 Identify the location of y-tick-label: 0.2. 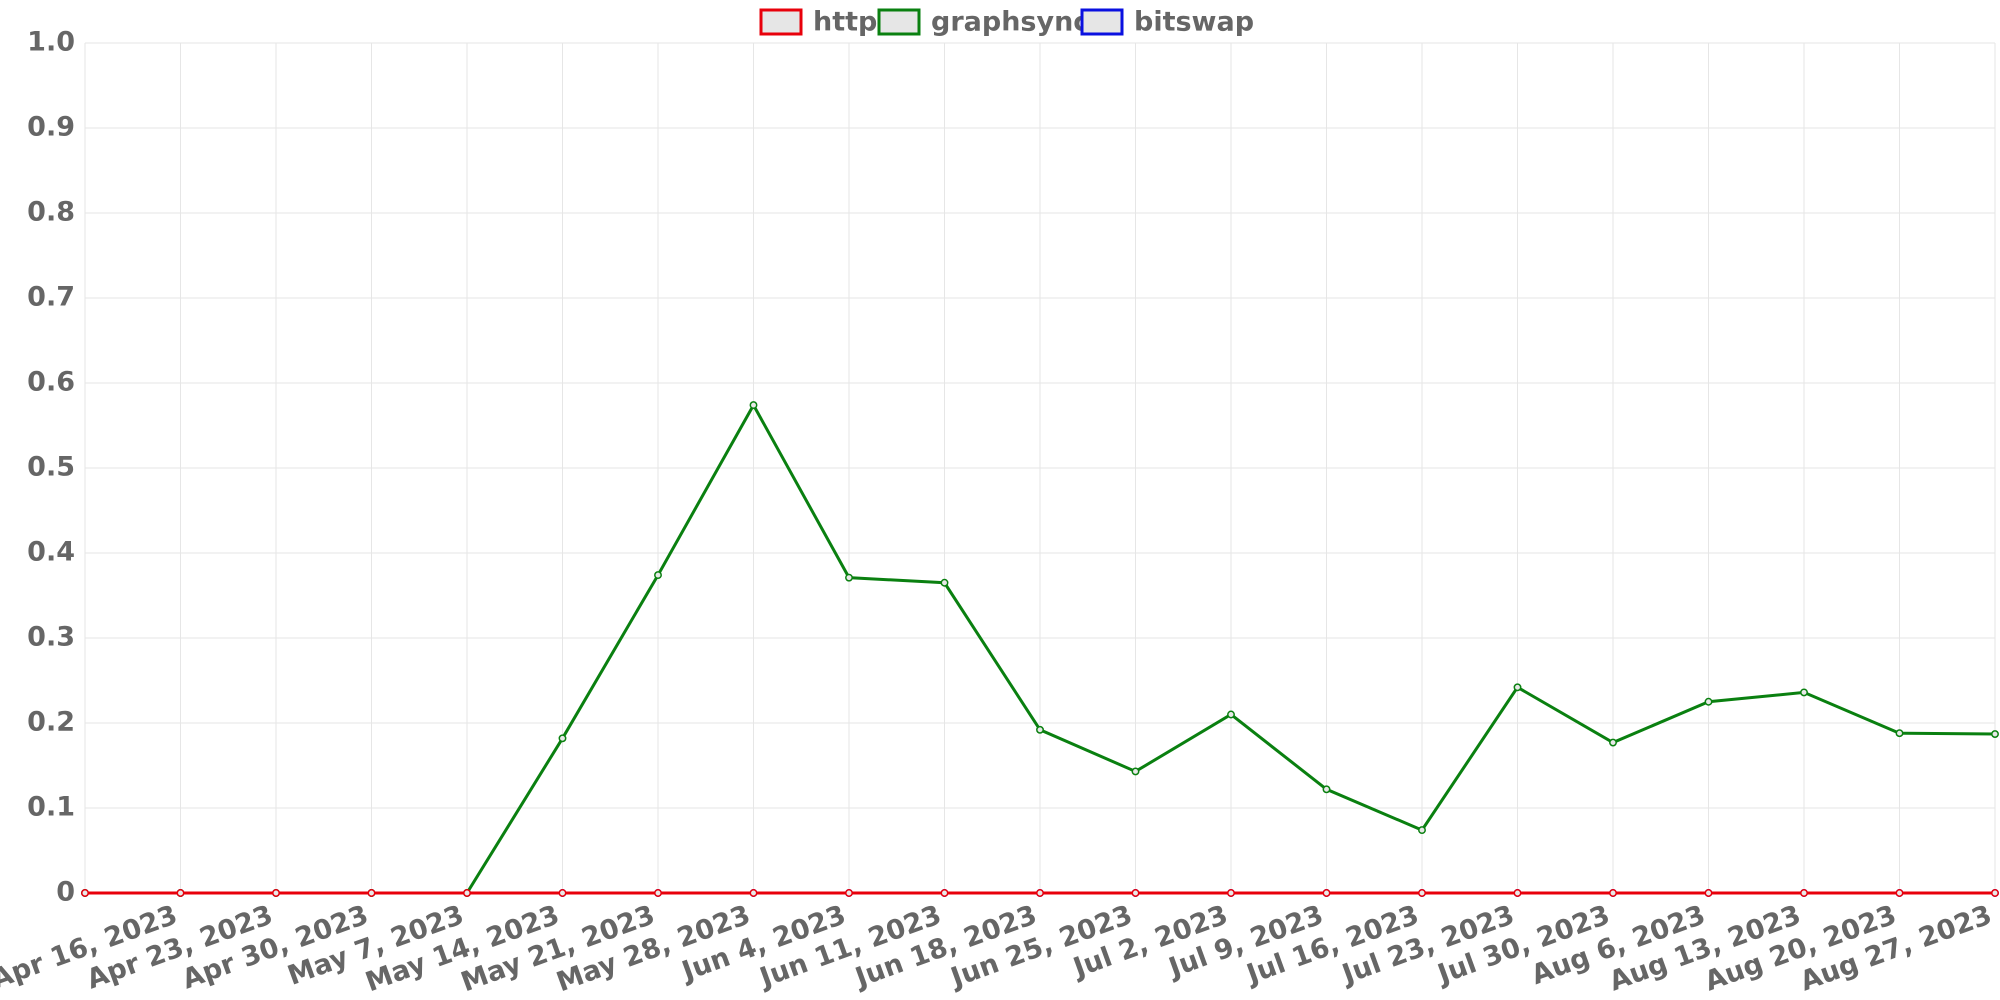
(51, 722).